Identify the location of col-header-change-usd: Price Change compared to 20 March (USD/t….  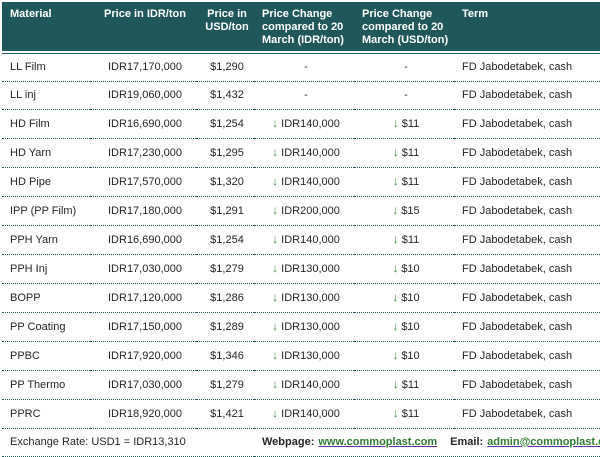
(404, 28).